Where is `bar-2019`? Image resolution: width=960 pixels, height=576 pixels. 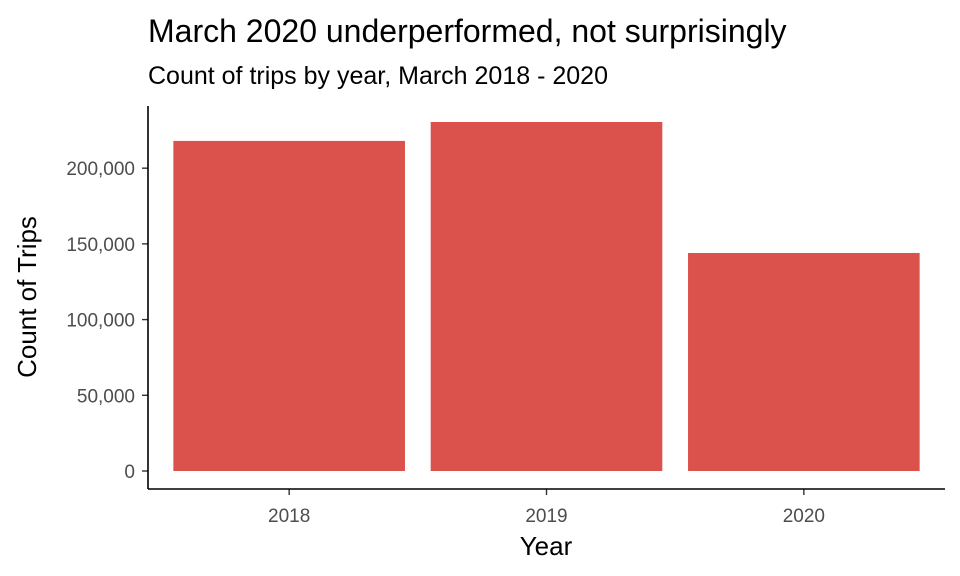
bar-2019 is located at coordinates (546, 296).